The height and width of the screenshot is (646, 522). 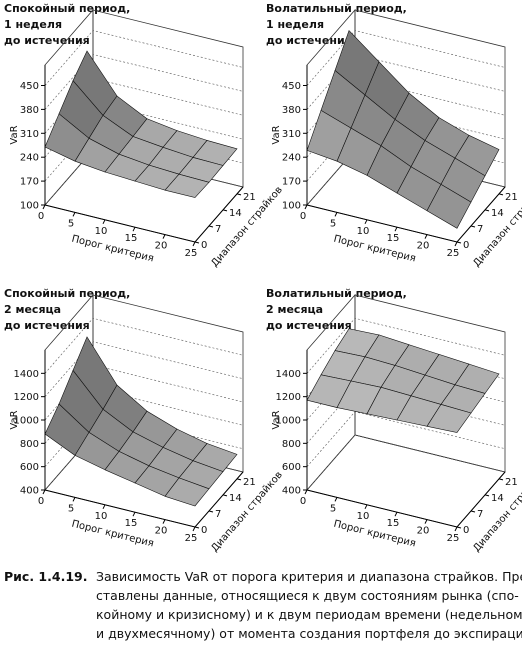 What do you see at coordinates (29, 491) in the screenshot?
I see `z-tick-label: 400` at bounding box center [29, 491].